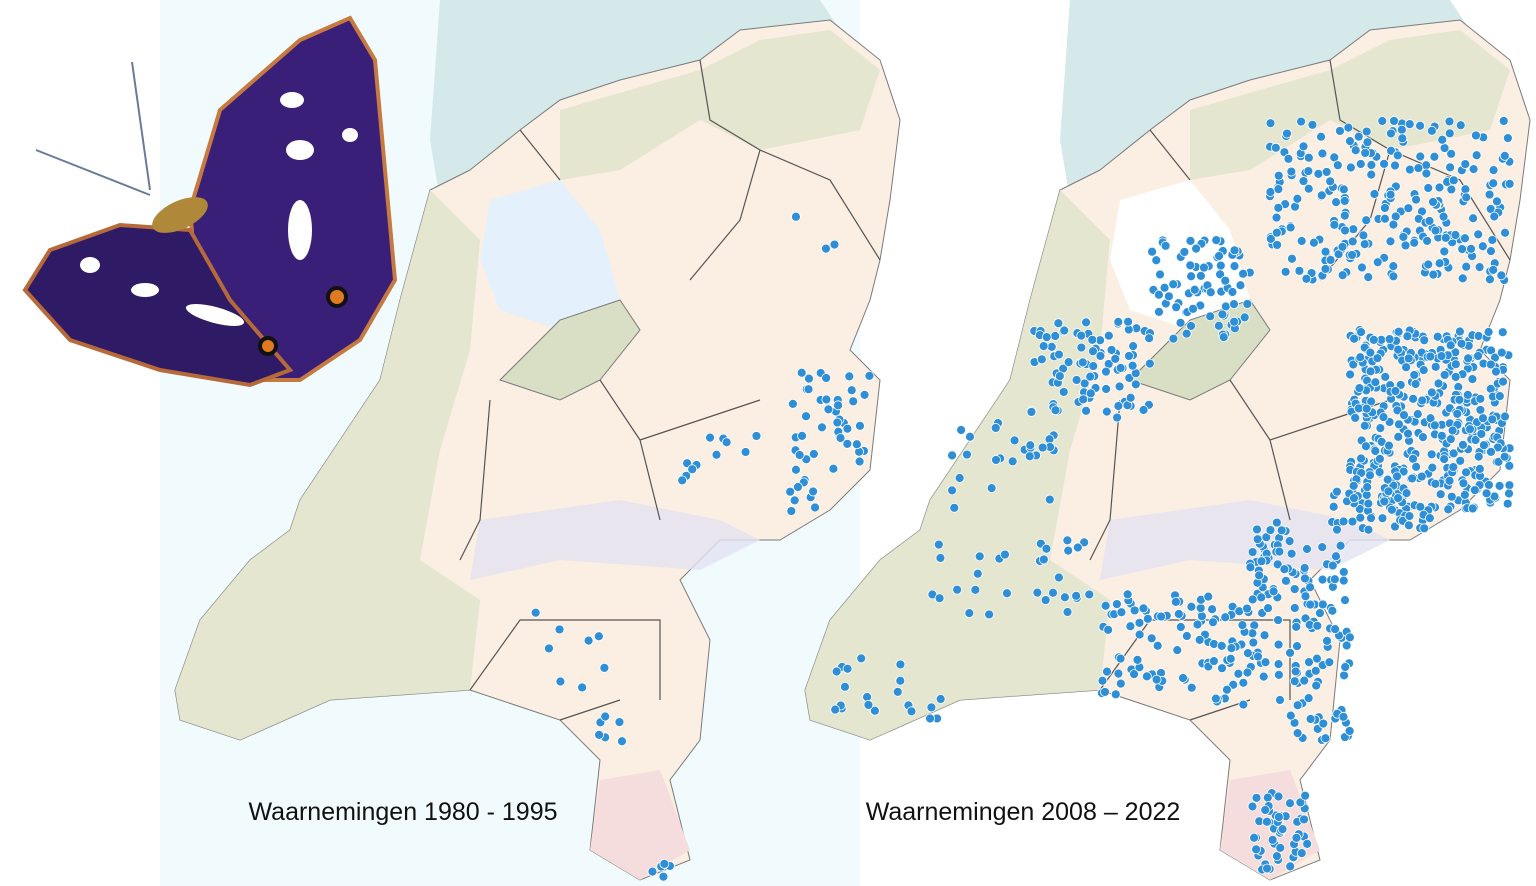 This screenshot has height=886, width=1536. What do you see at coordinates (640, 825) in the screenshot?
I see `south-region` at bounding box center [640, 825].